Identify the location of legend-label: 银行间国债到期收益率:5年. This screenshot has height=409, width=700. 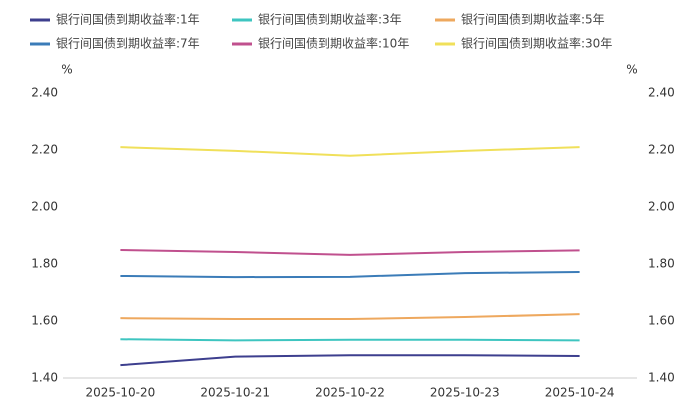
(533, 19).